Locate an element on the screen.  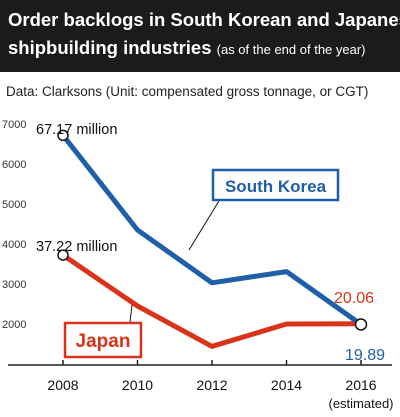
y-tick-label: 2000 is located at coordinates (14, 325).